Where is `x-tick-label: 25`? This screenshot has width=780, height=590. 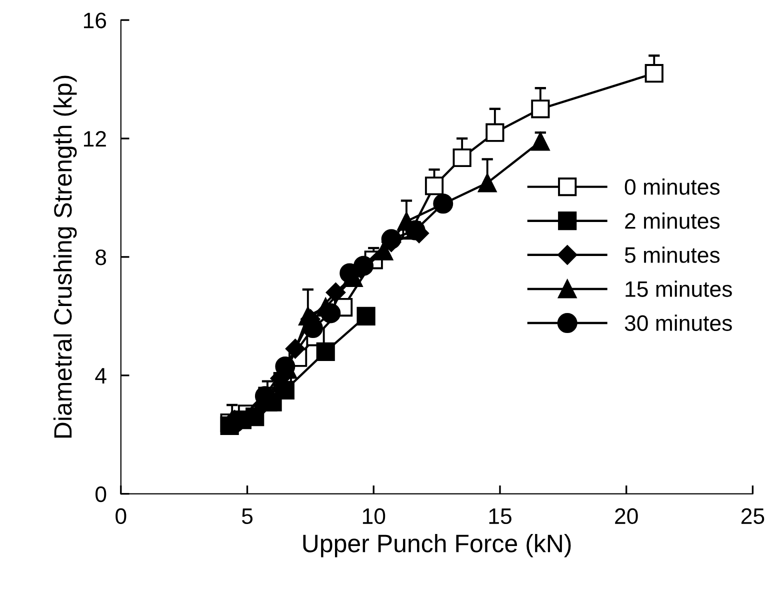
x-tick-label: 25 is located at coordinates (752, 516).